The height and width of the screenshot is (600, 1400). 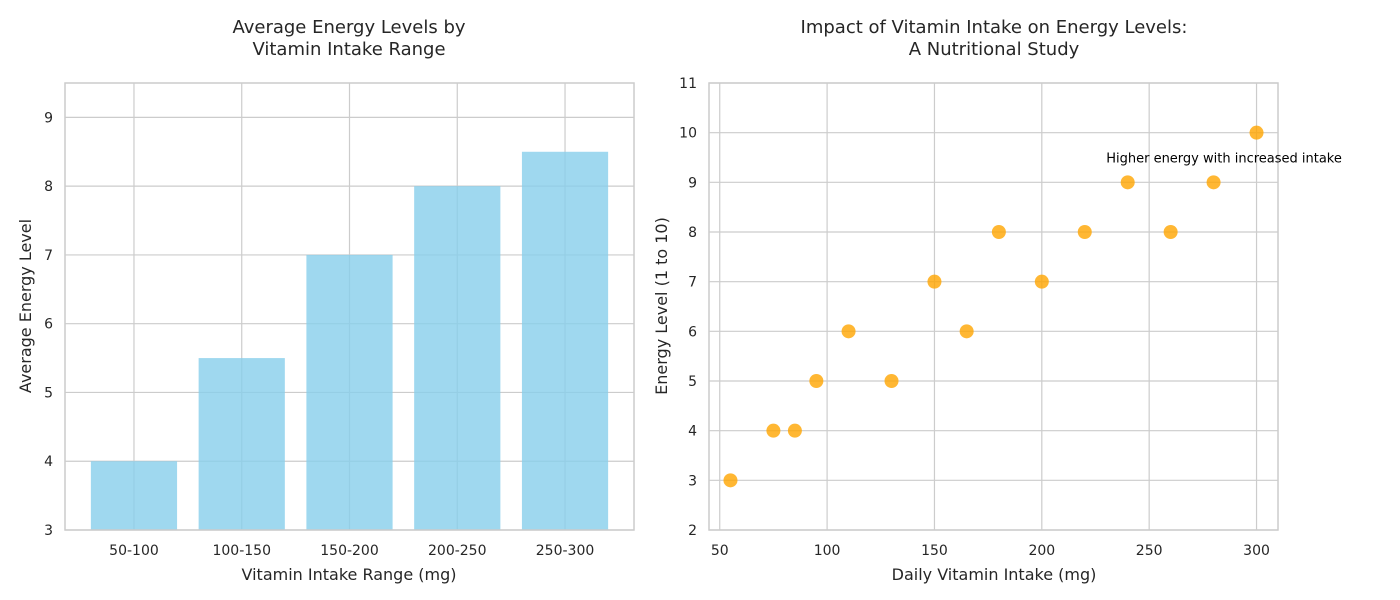 I want to click on bar-chart-y-tick-label: 5, so click(x=48, y=393).